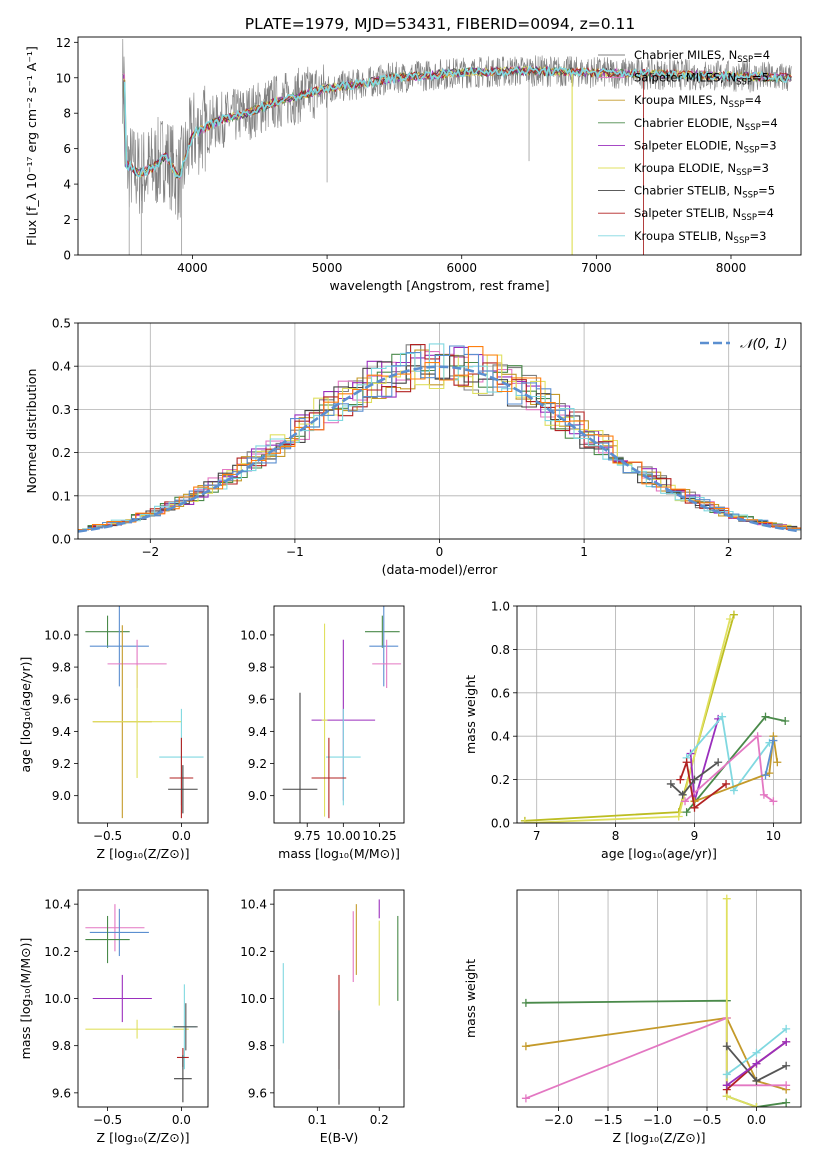  I want to click on y-tick-label: 0.0, so click(61, 540).